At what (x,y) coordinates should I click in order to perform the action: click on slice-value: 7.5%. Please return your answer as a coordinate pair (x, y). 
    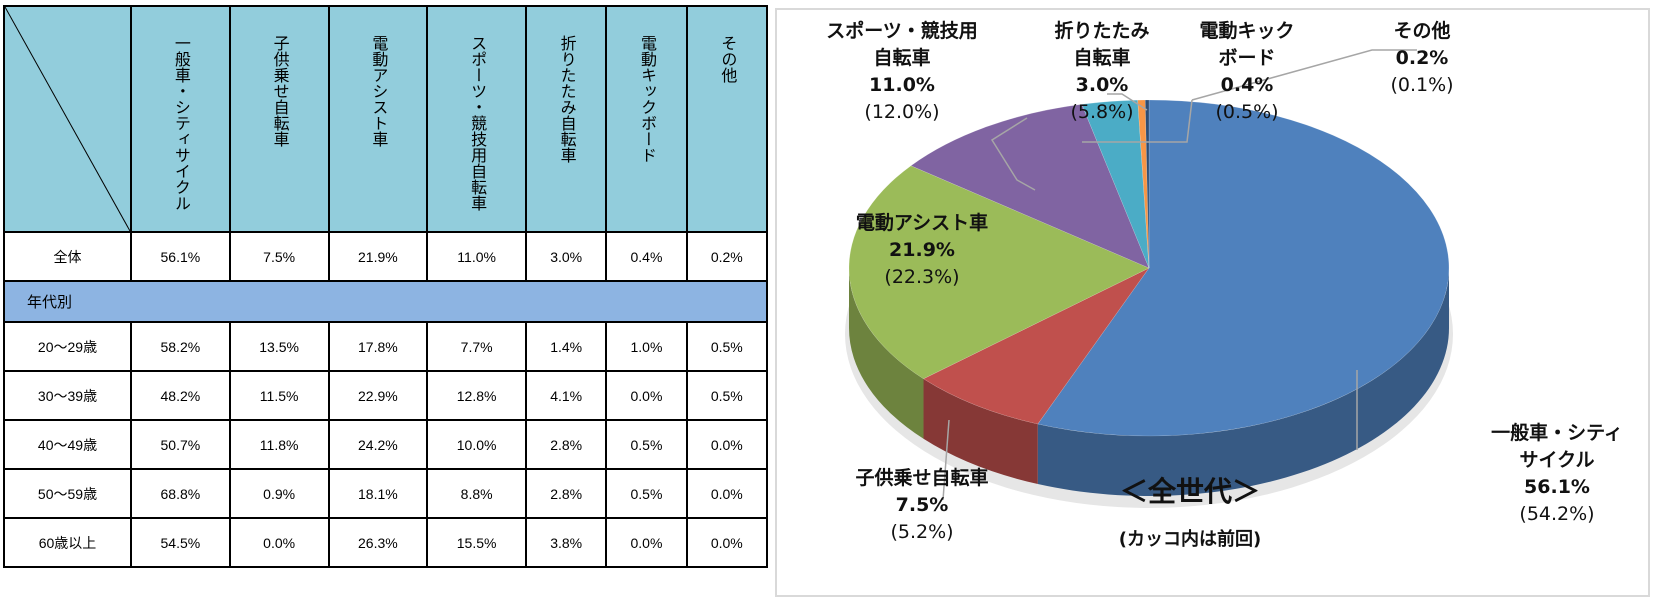
    Looking at the image, I should click on (922, 505).